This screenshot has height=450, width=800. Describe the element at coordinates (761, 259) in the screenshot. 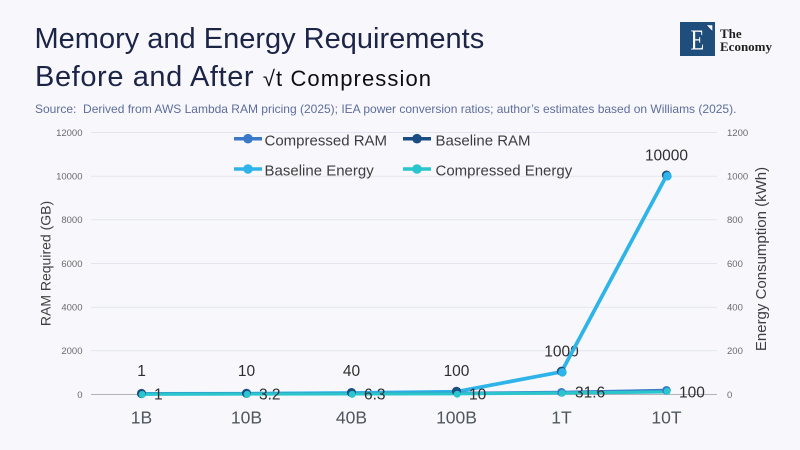

I see `svg-text: Energy Consumption (kWh)` at that location.